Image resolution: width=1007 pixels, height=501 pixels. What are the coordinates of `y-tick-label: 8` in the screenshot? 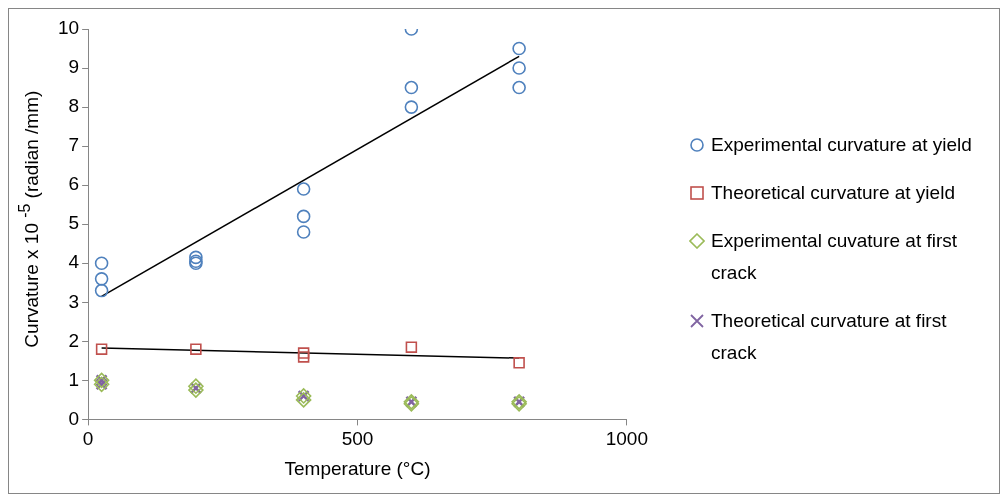 It's located at (74, 106).